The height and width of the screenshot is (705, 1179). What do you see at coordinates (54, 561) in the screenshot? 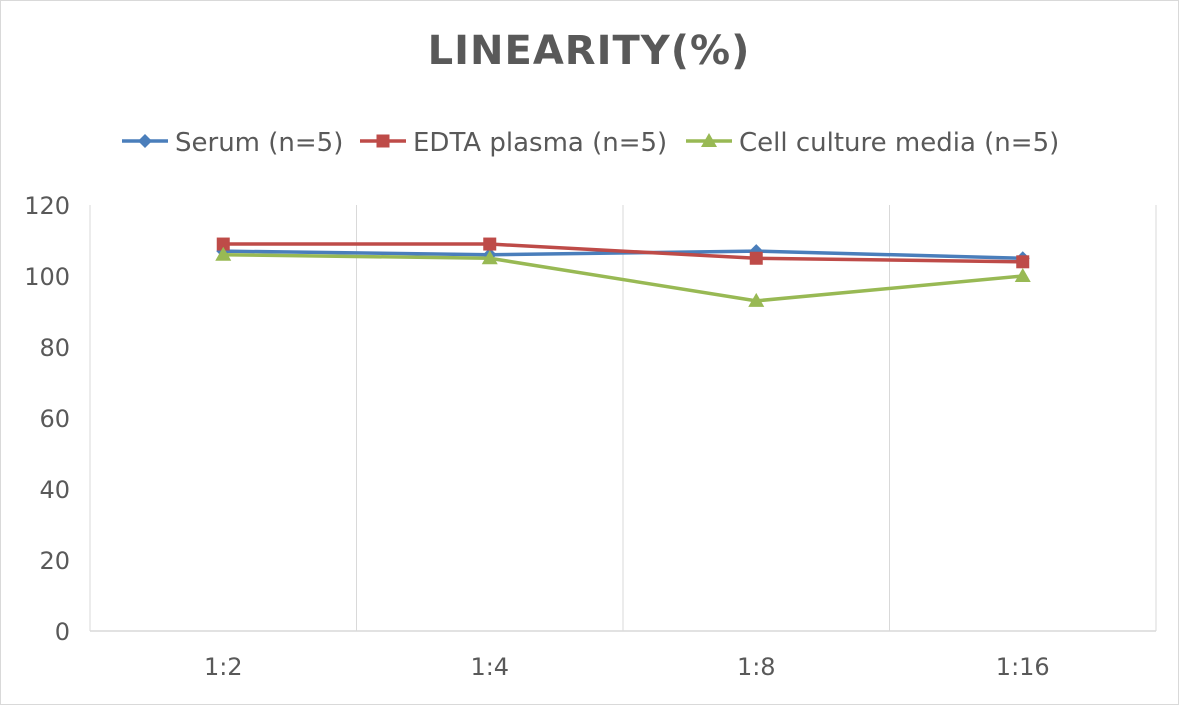
I see `y-tick-label: 20` at bounding box center [54, 561].